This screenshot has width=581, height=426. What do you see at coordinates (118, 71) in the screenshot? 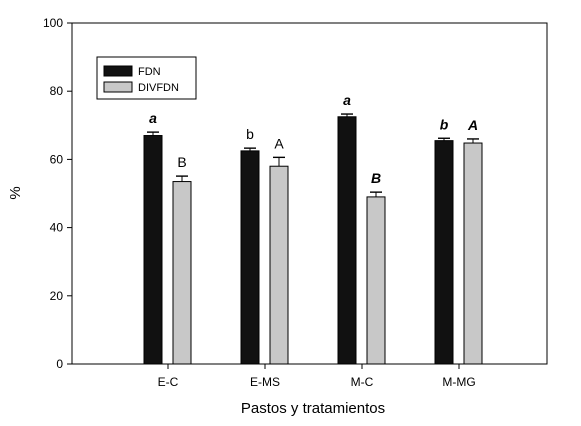
I see `legend-swatch-fdn` at bounding box center [118, 71].